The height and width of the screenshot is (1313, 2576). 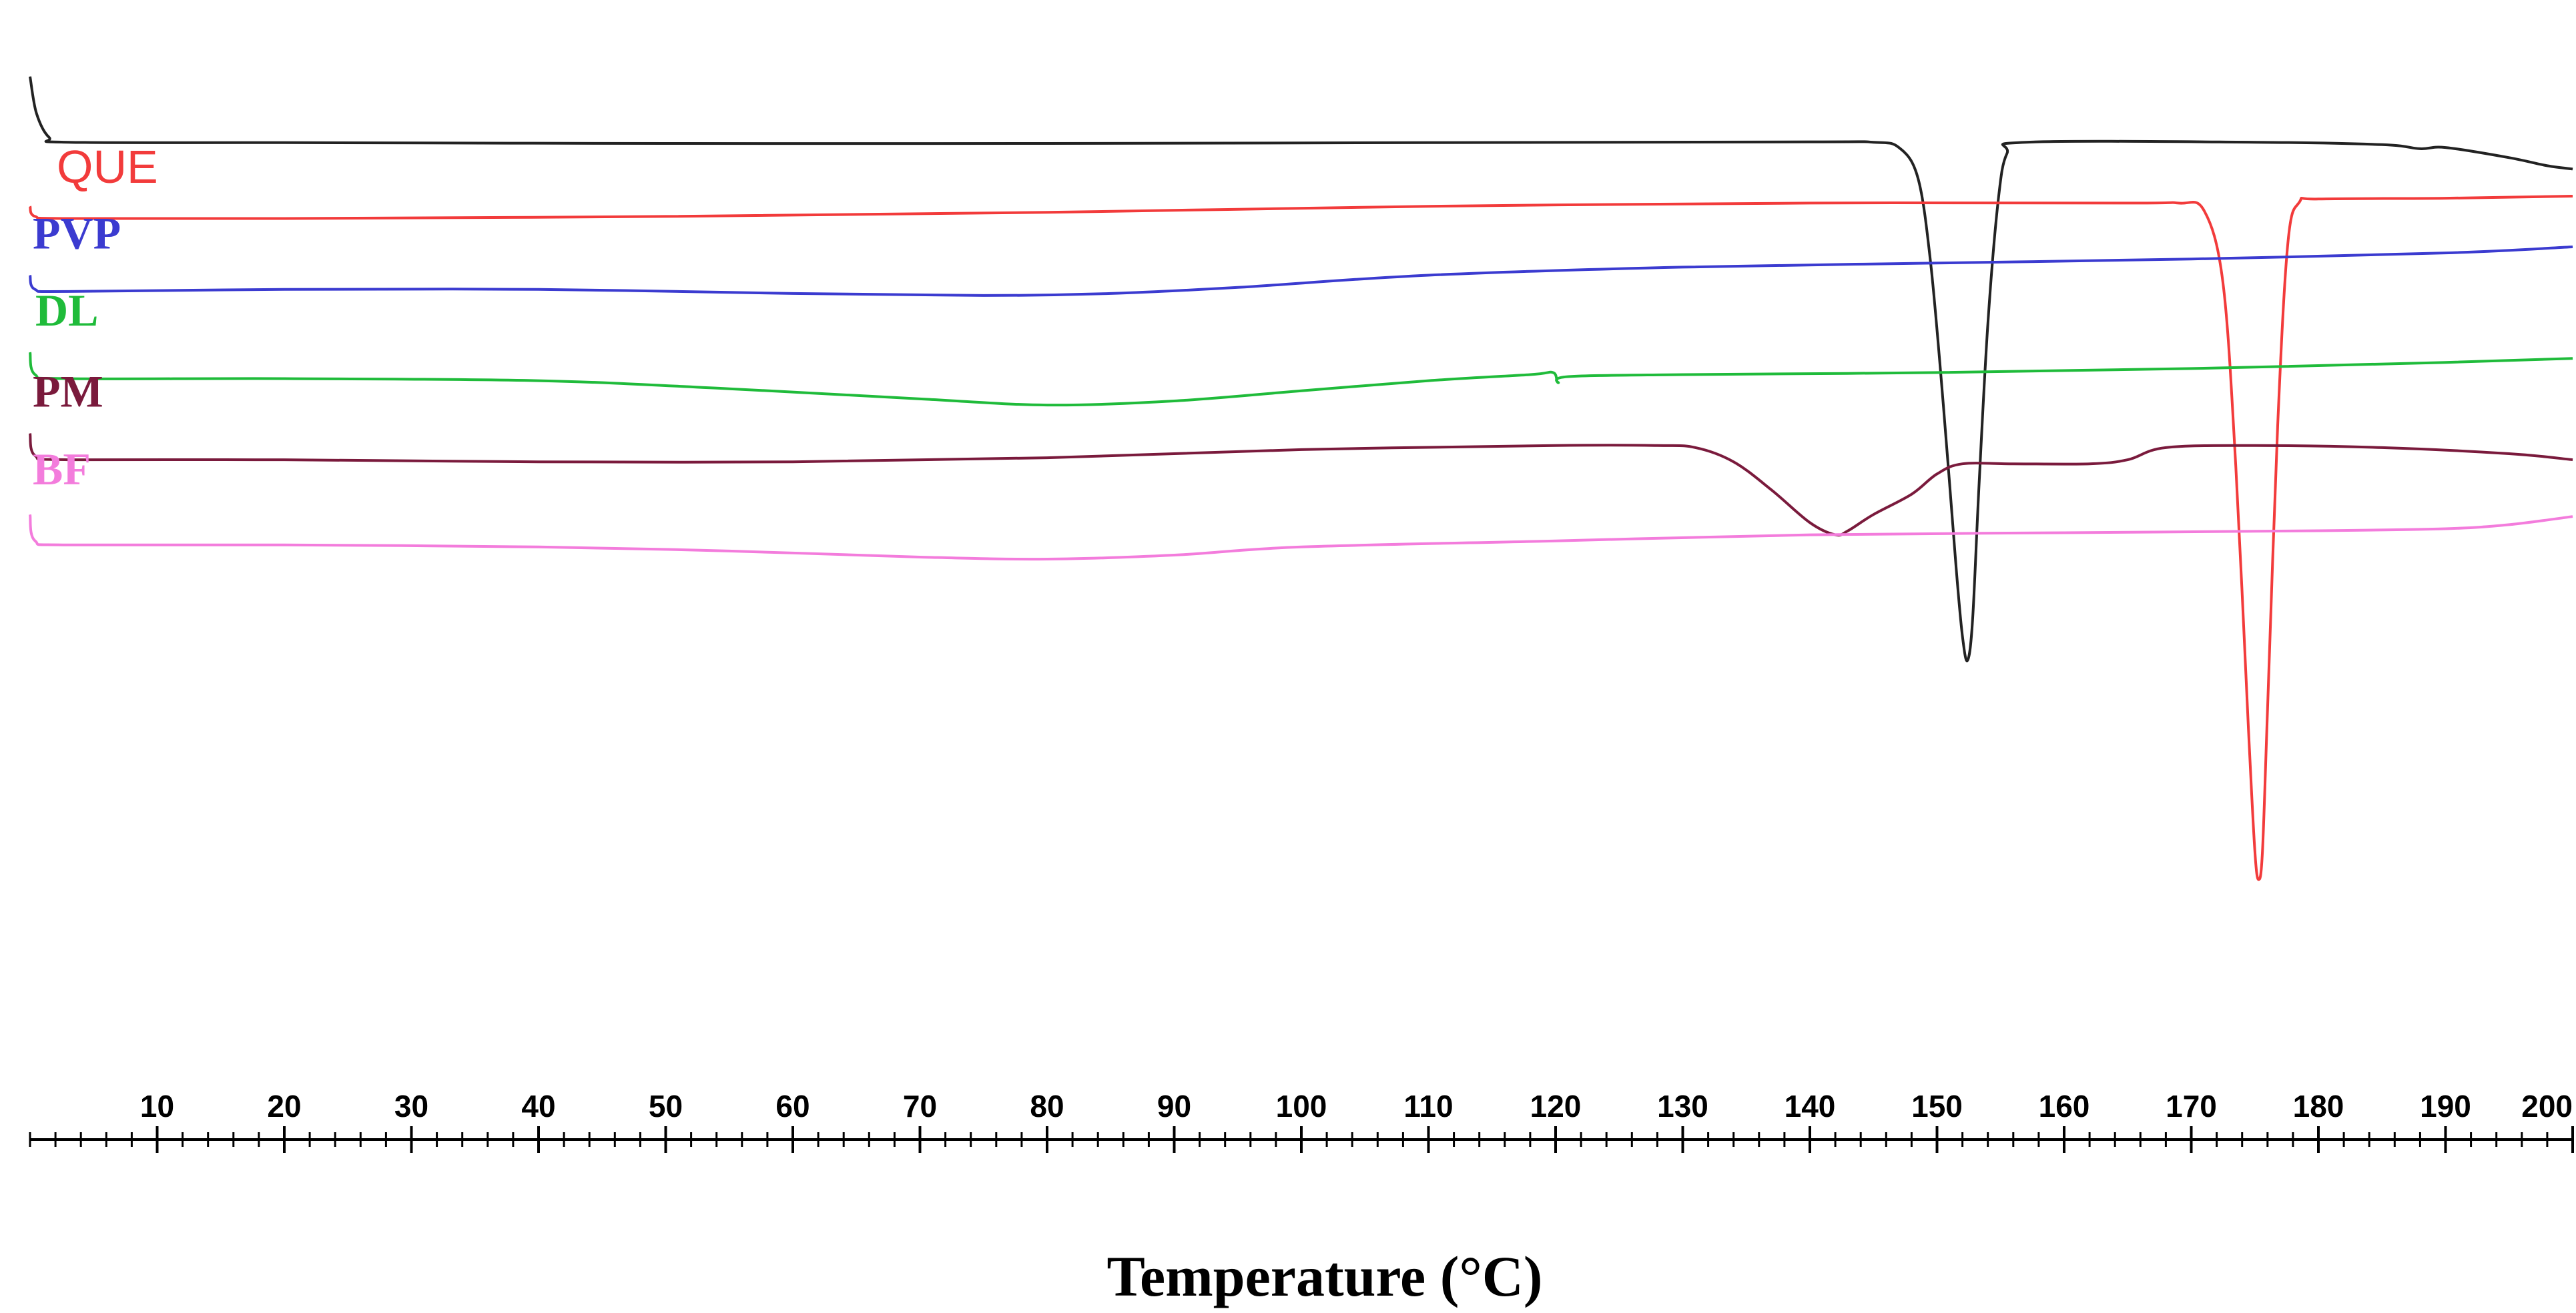 I want to click on x-tick-label-100: 100, so click(x=1301, y=1106).